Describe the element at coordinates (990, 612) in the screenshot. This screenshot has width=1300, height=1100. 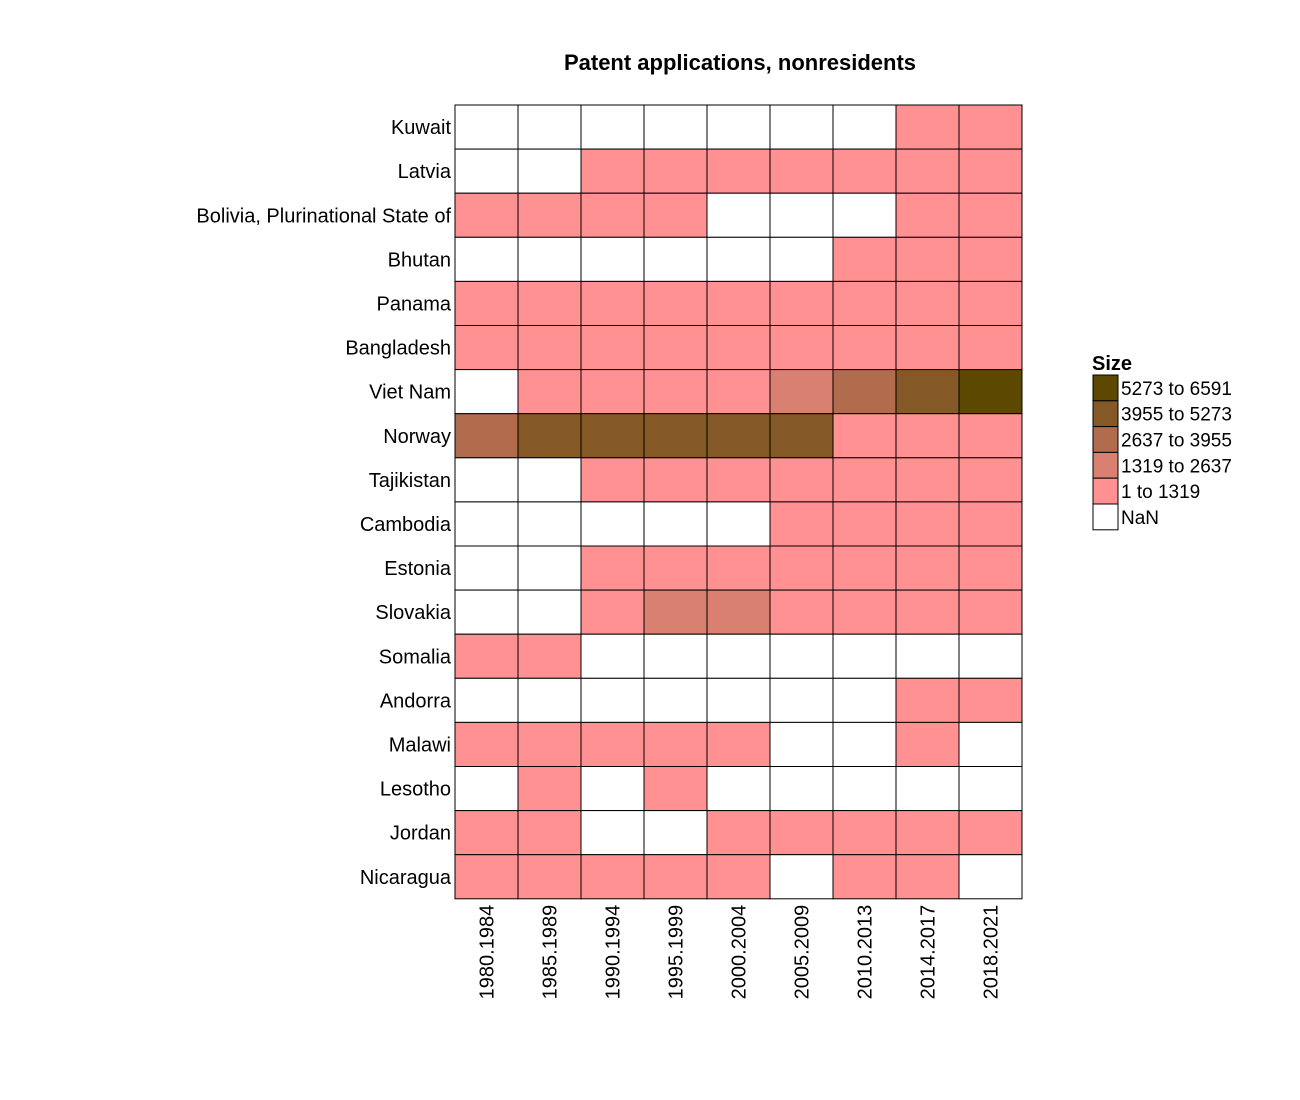
I see `cell-slovakia-2018-2021` at that location.